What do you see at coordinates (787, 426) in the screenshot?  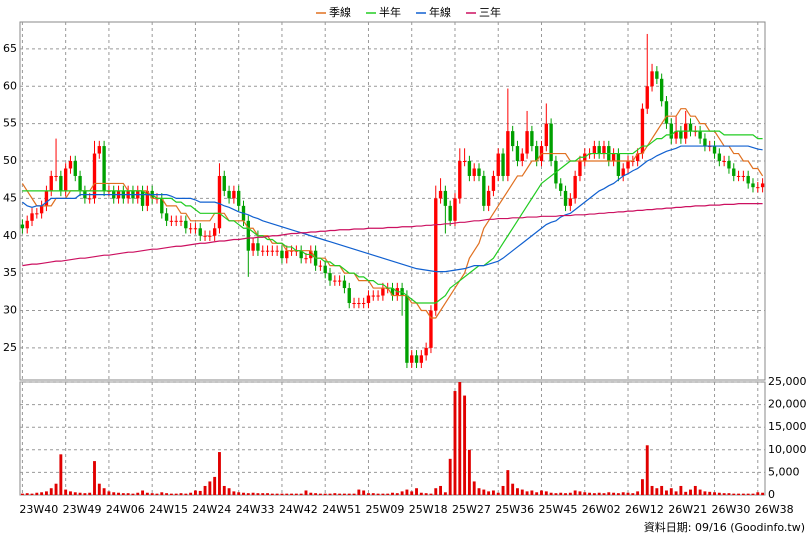 I see `y2-tick-label: 15,000` at bounding box center [787, 426].